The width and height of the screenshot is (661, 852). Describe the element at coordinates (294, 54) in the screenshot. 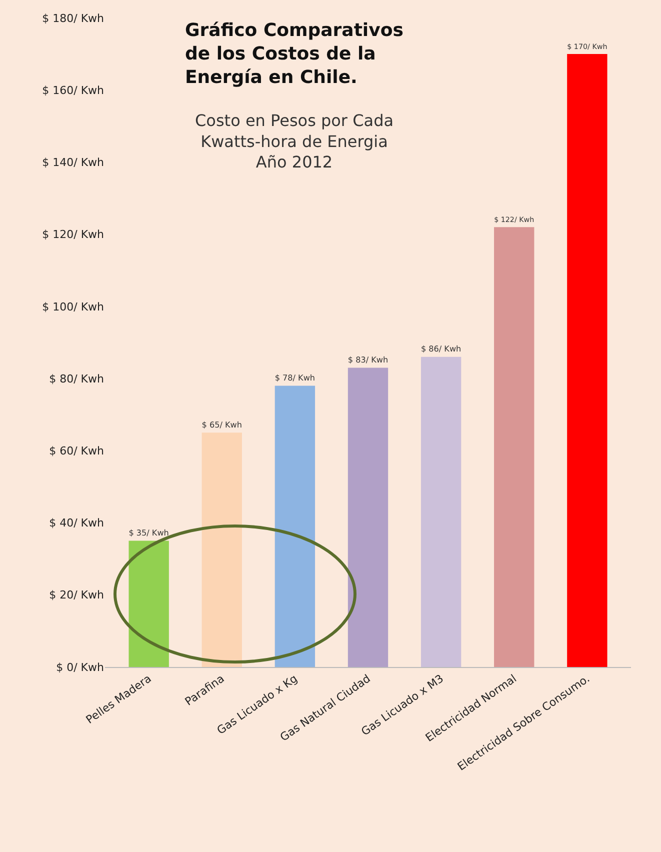

I see `text: Gráfico Comparativos de los Costos de la Energía en Chile.` at that location.